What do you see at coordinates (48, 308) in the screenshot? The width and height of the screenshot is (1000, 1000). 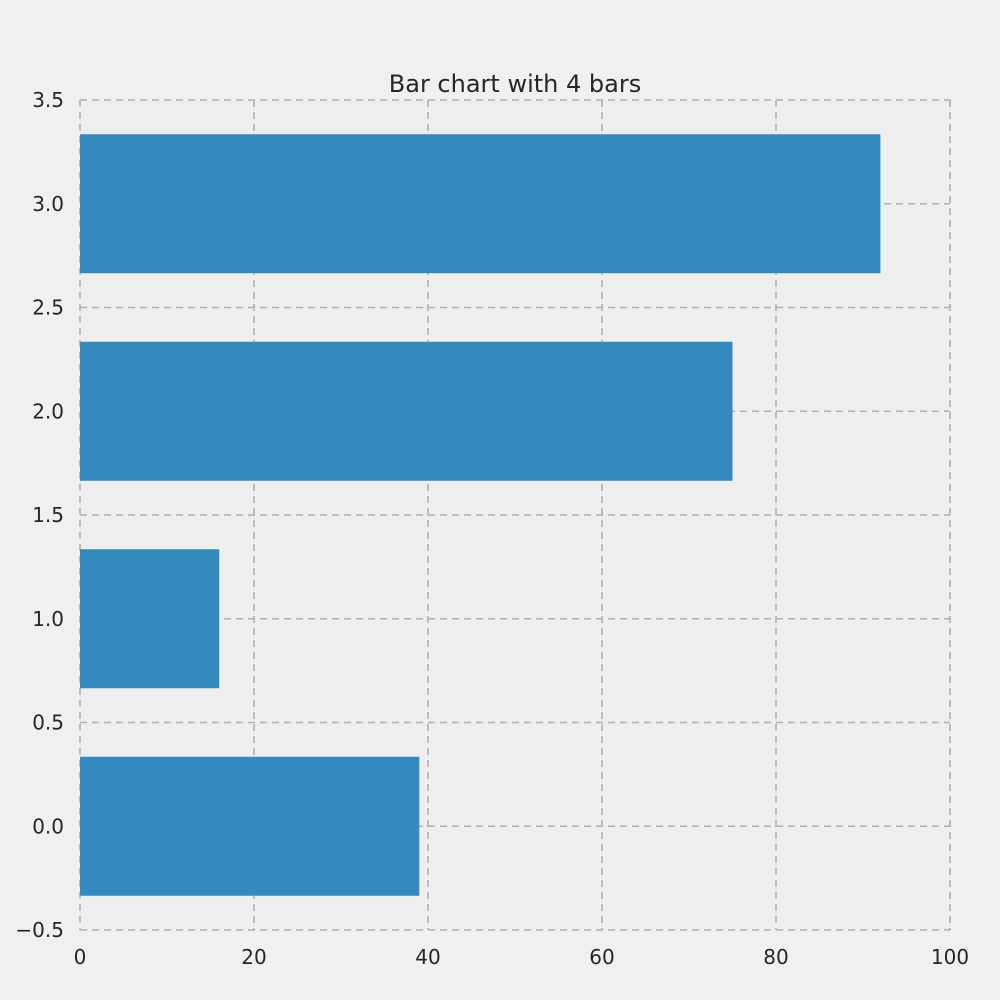 I see `y-tick-label: 2.5` at bounding box center [48, 308].